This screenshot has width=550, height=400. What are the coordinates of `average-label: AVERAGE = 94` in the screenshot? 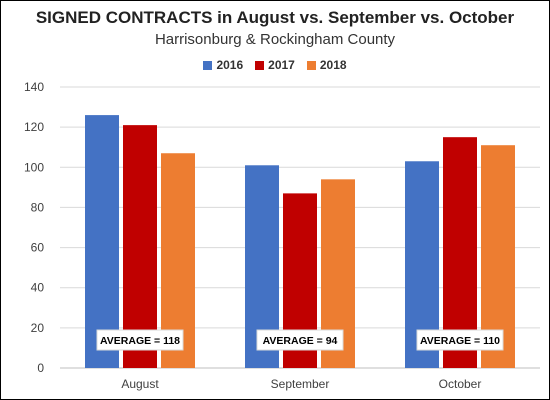 It's located at (300, 341).